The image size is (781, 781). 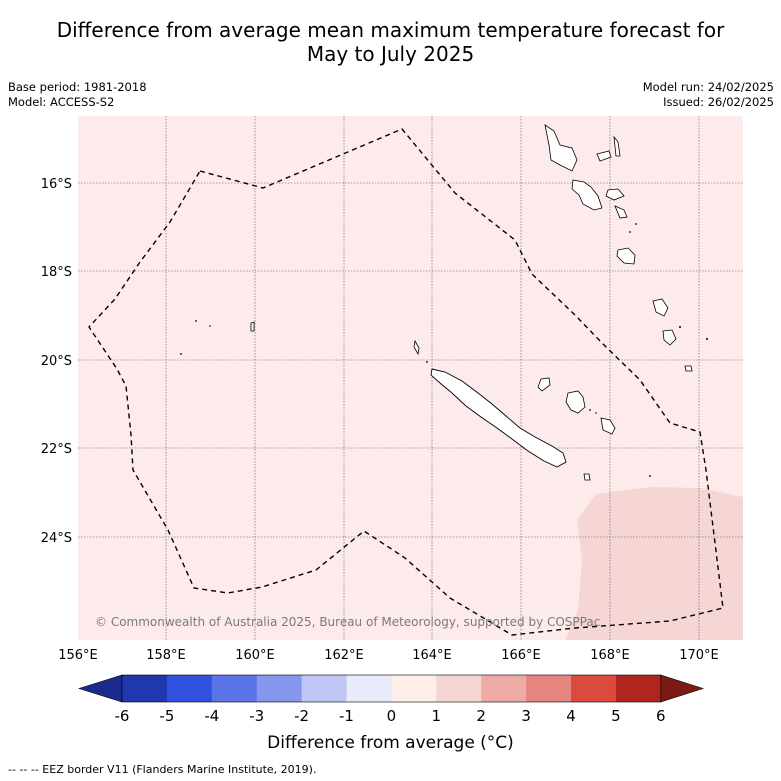 I want to click on lon-tick: 162°E, so click(x=344, y=655).